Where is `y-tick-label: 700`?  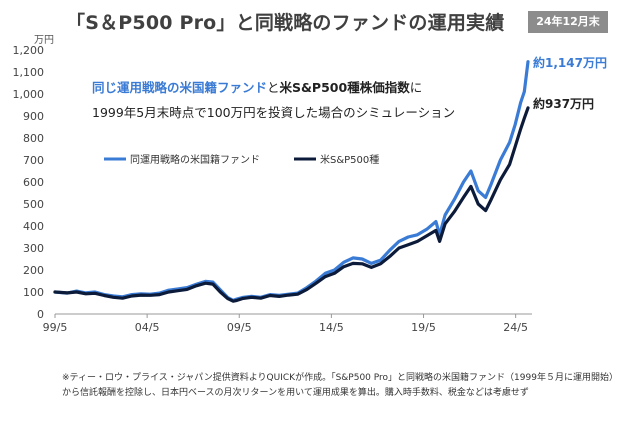 y-tick-label: 700 is located at coordinates (33, 160).